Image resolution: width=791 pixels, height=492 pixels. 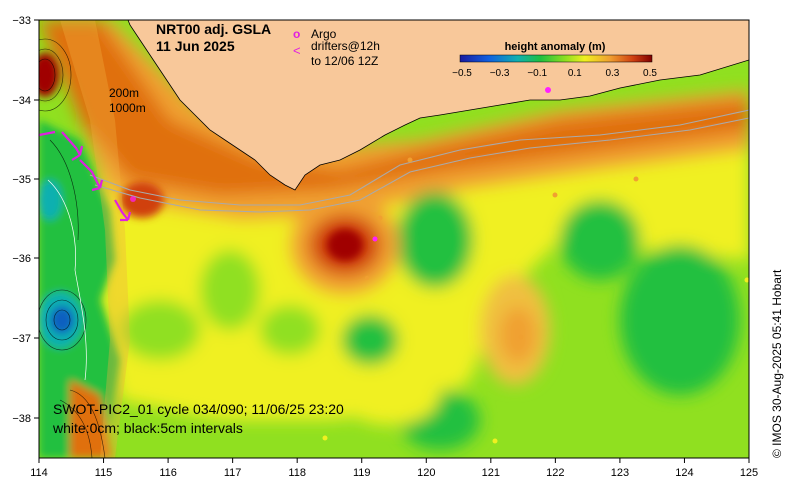 What do you see at coordinates (297, 50) in the screenshot?
I see `drifter-legend-symbol: <` at bounding box center [297, 50].